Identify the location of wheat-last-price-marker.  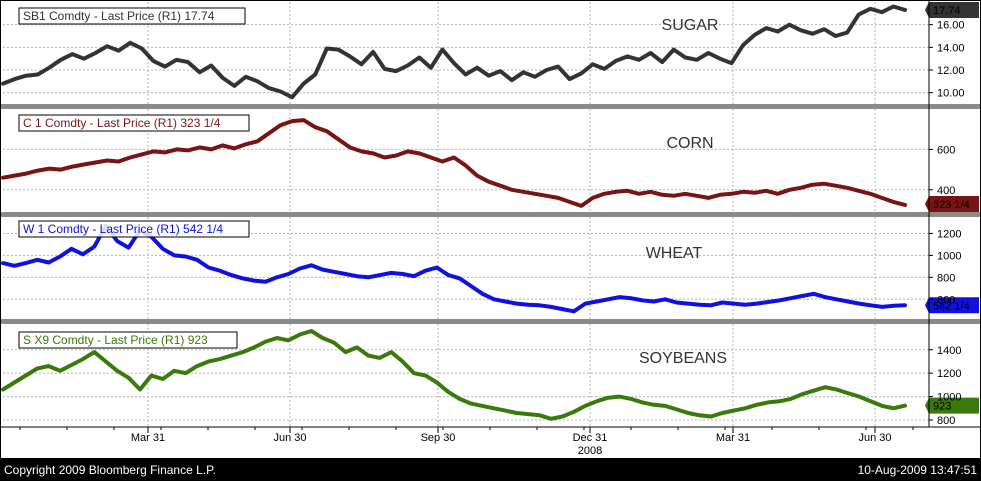
(952, 305).